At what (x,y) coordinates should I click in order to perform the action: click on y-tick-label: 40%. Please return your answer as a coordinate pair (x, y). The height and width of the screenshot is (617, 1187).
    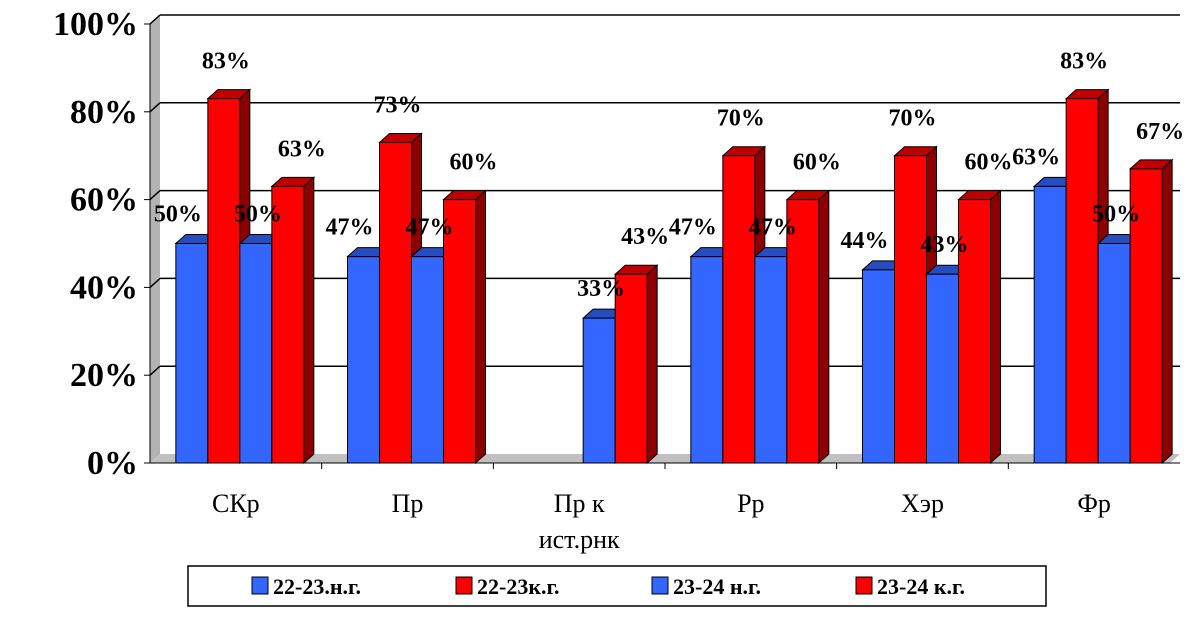
    Looking at the image, I should click on (104, 287).